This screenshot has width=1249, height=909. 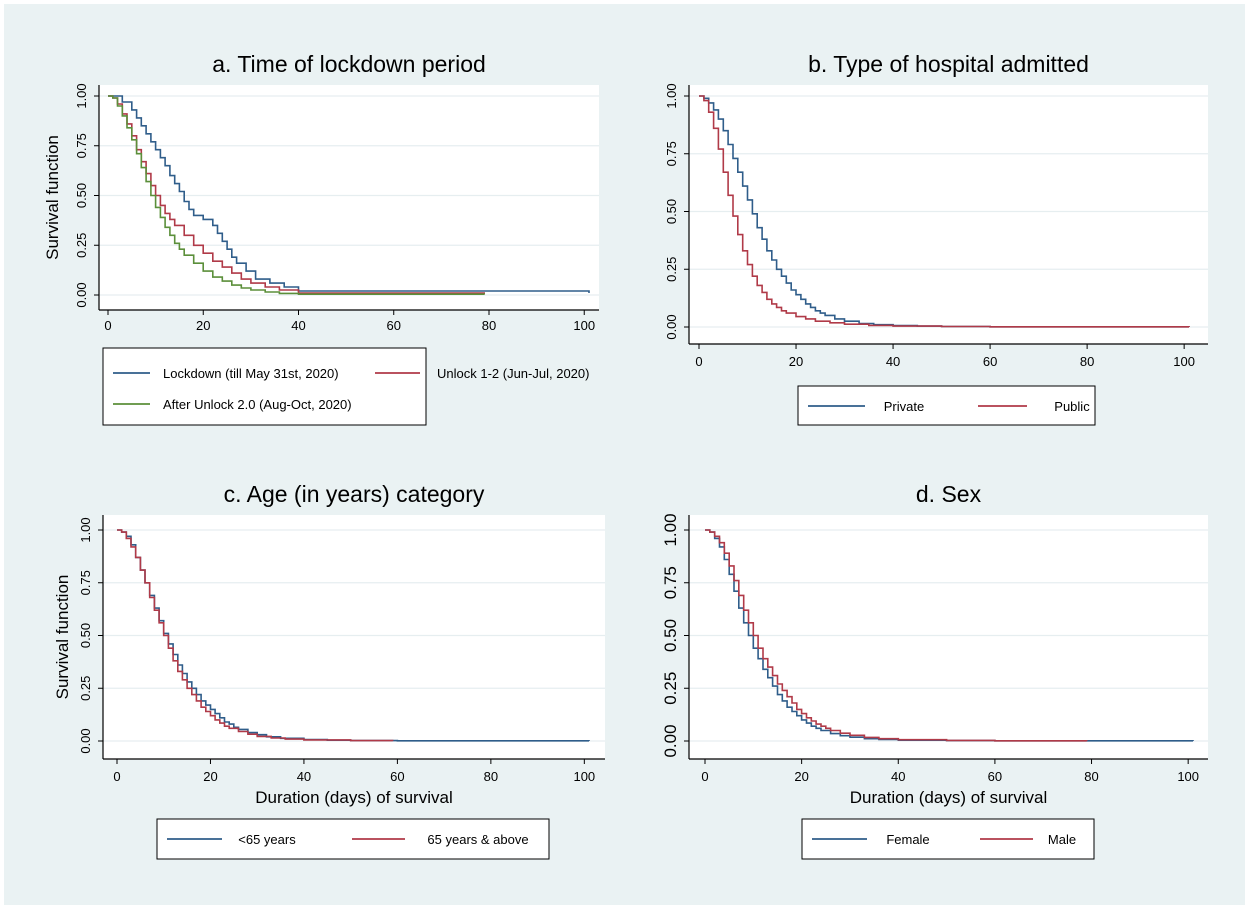 I want to click on legend-label: Unlock 1-2 (Jun-Jul, 2020), so click(x=513, y=373).